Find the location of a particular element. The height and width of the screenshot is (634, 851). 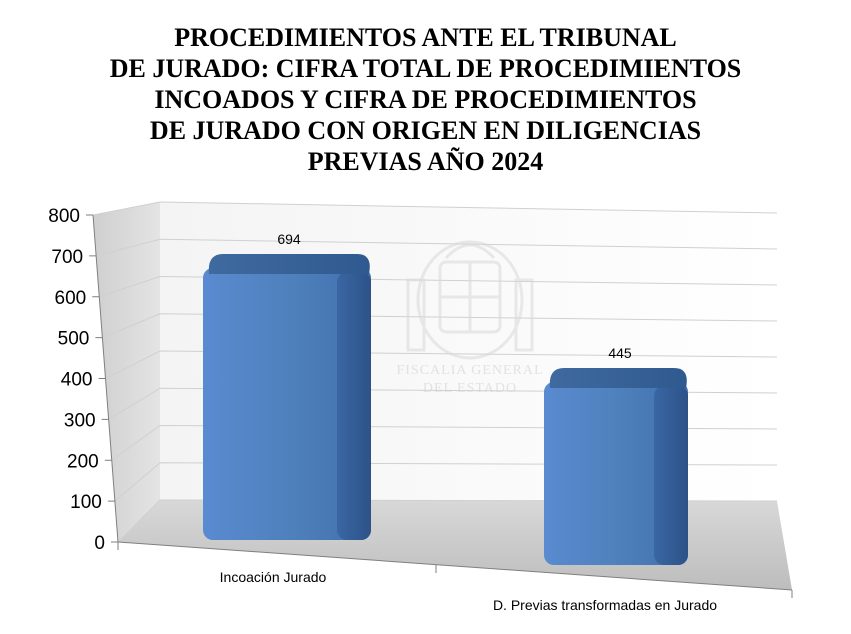

y-tick-label: 400 is located at coordinates (77, 380).